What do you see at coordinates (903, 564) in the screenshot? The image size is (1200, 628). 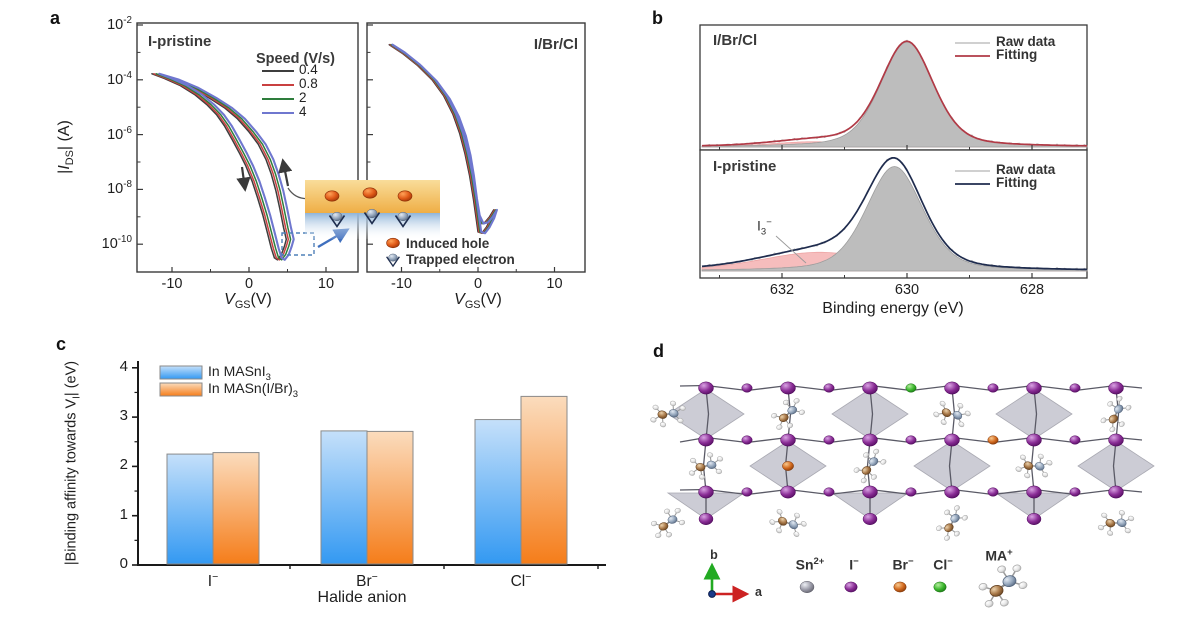 I see `species-label: Br−` at bounding box center [903, 564].